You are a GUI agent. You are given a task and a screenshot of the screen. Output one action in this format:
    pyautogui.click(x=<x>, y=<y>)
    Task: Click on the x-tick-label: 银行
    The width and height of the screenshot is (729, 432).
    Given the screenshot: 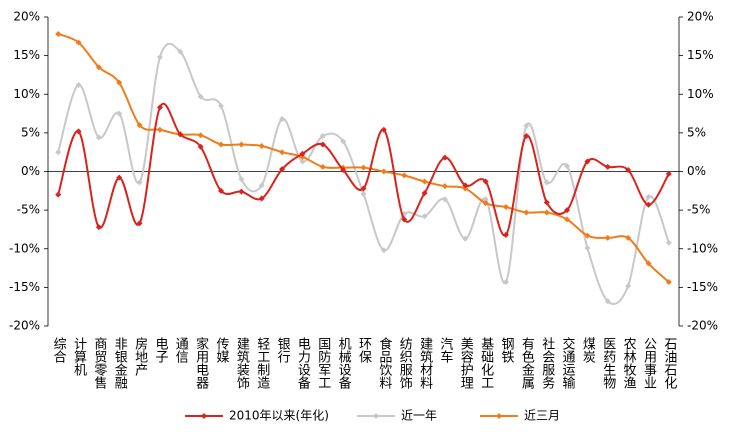 What is the action you would take?
    pyautogui.click(x=283, y=350)
    